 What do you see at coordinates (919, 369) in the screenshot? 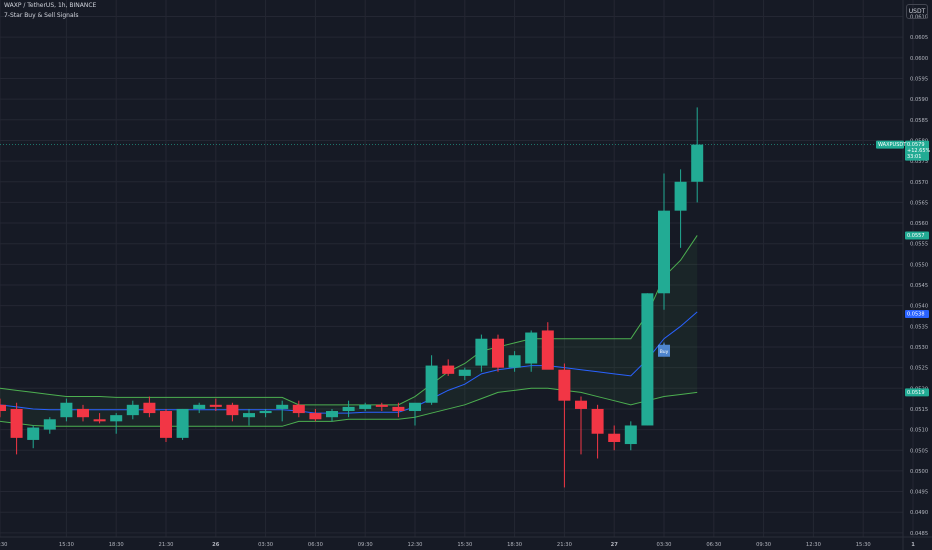
I see `y-tick-label: 0.0525` at bounding box center [919, 369].